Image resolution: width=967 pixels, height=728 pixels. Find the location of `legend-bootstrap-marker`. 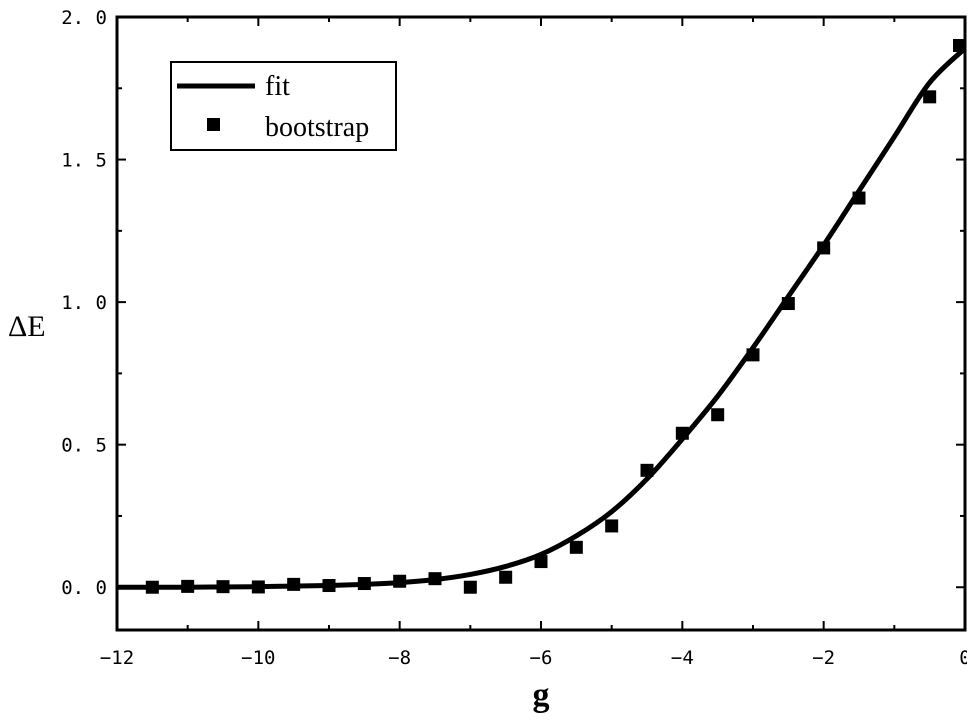

legend-bootstrap-marker is located at coordinates (213, 124).